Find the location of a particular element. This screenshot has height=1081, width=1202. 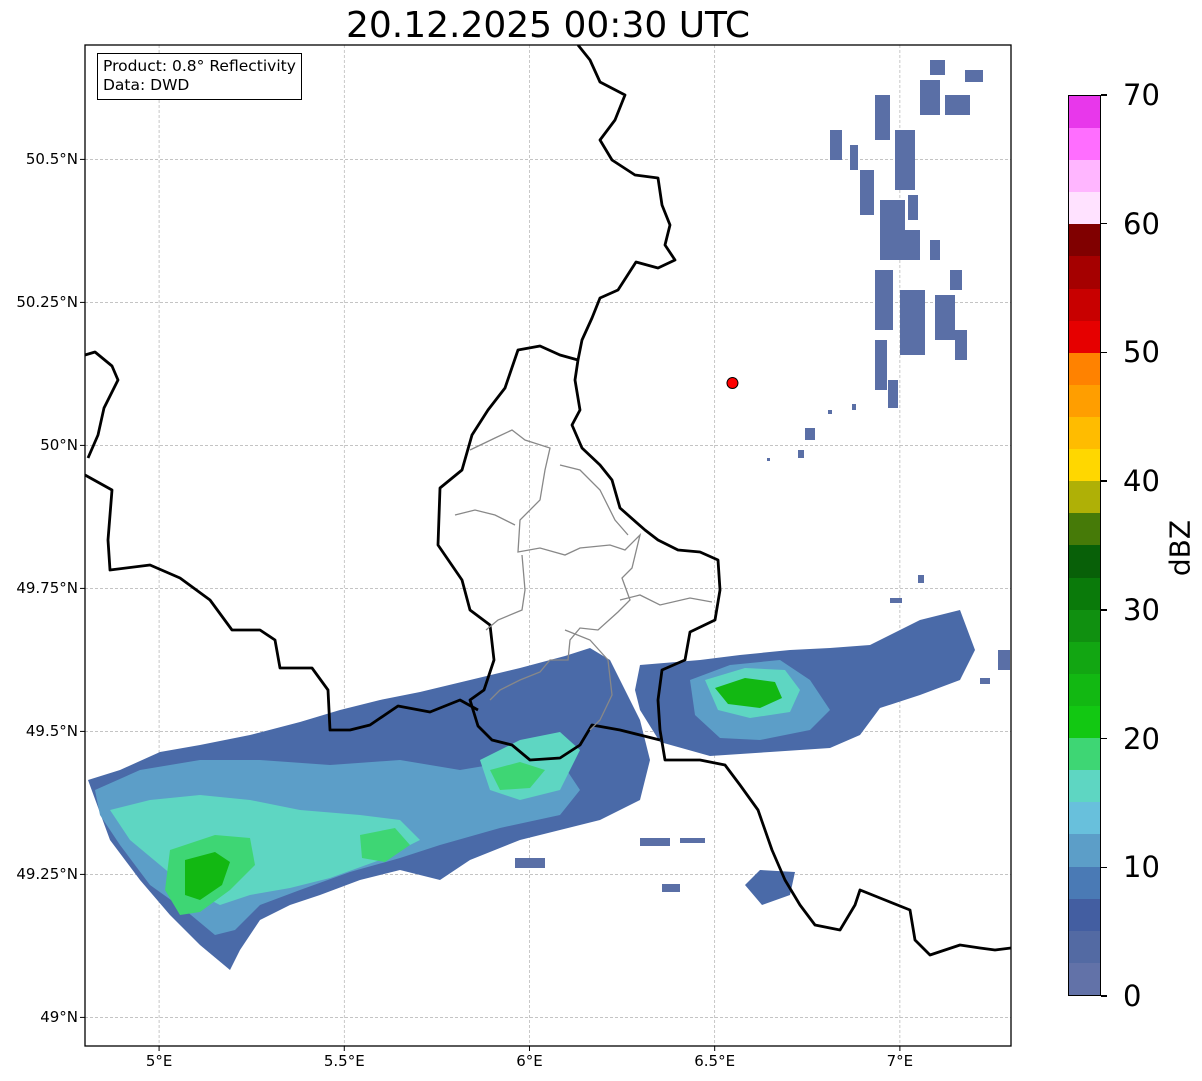

lat-tick-label: 49°N is located at coordinates (59, 1017).